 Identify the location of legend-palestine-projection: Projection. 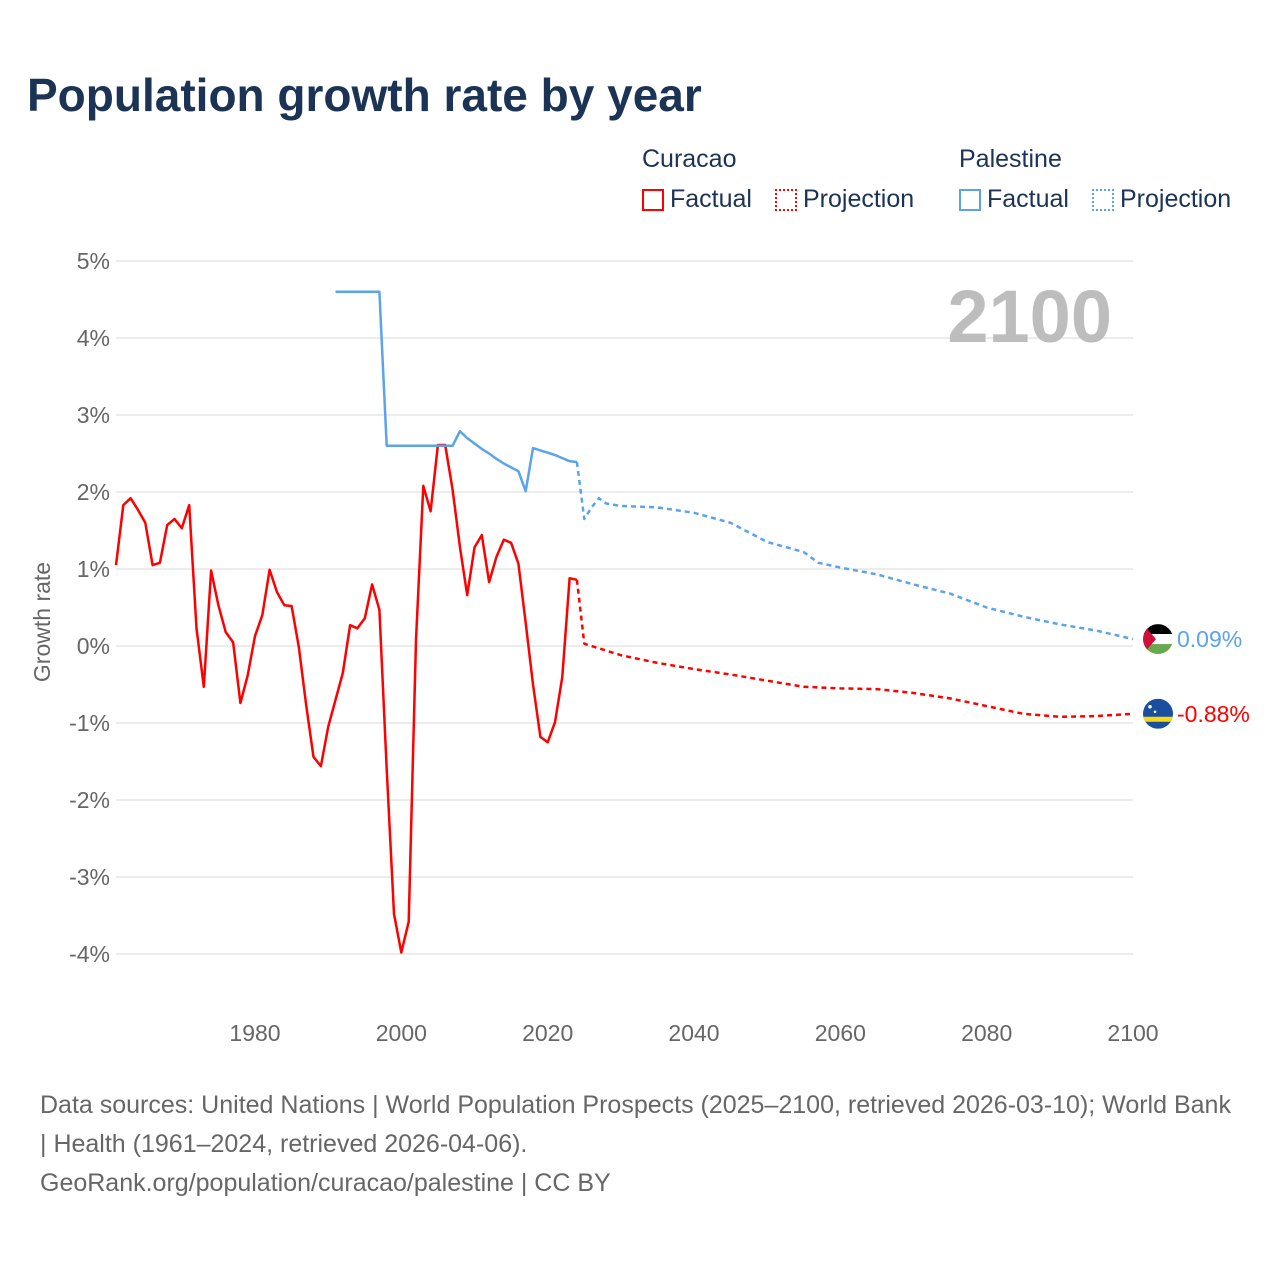
(1161, 199).